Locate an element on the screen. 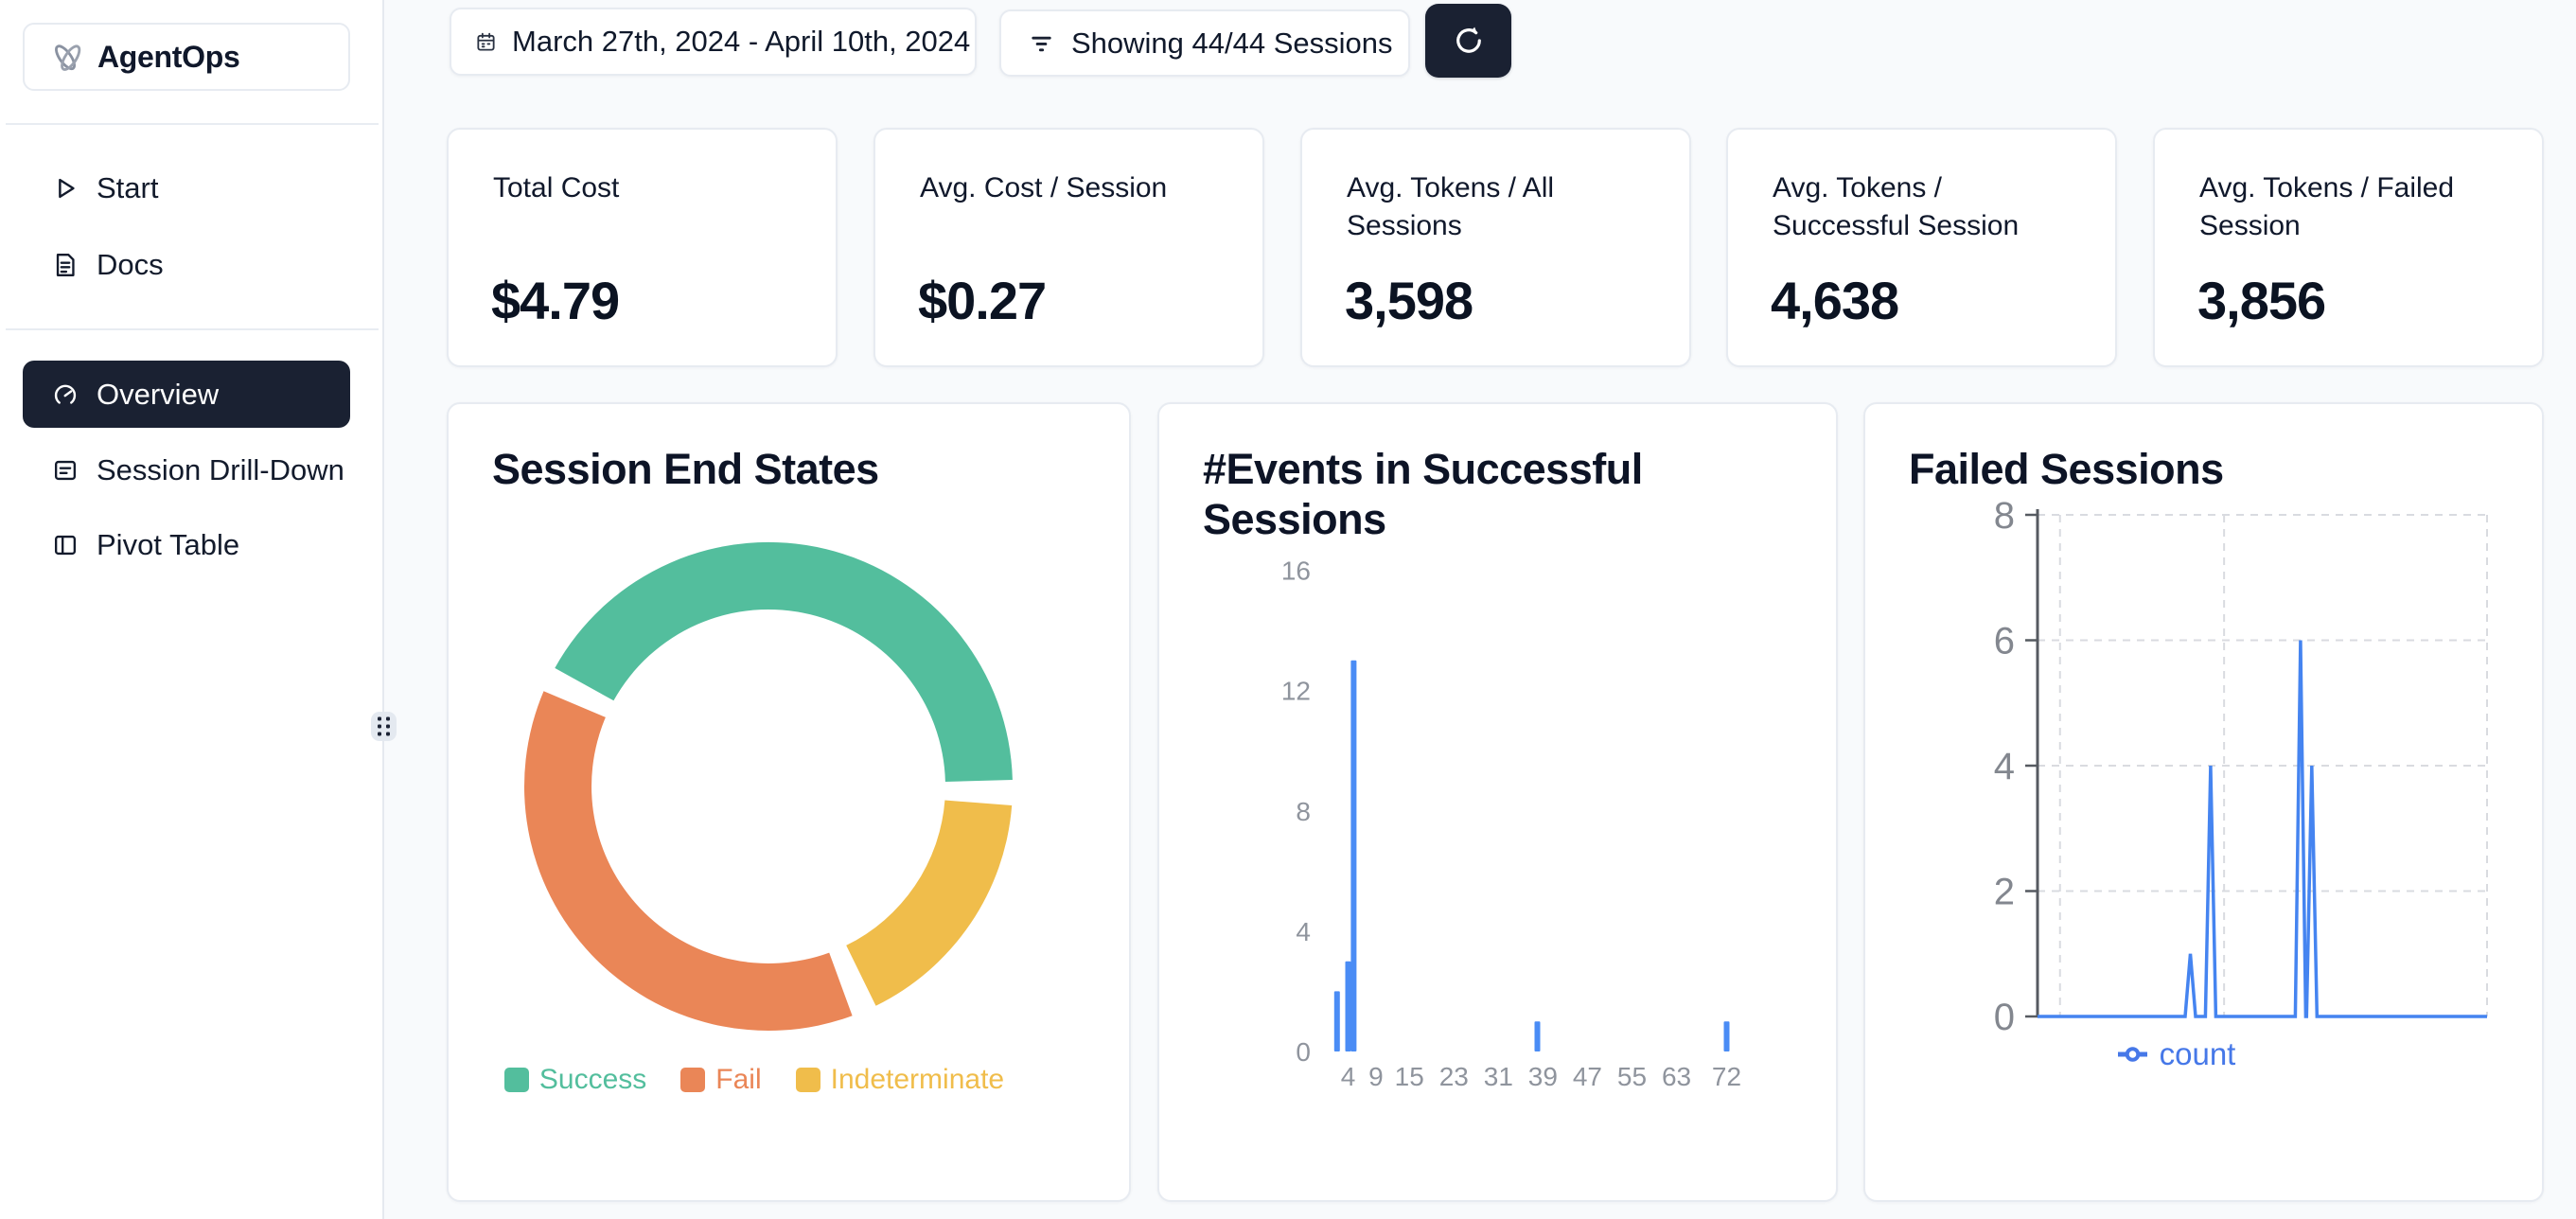  x-tick-label: 55 is located at coordinates (1632, 1076).